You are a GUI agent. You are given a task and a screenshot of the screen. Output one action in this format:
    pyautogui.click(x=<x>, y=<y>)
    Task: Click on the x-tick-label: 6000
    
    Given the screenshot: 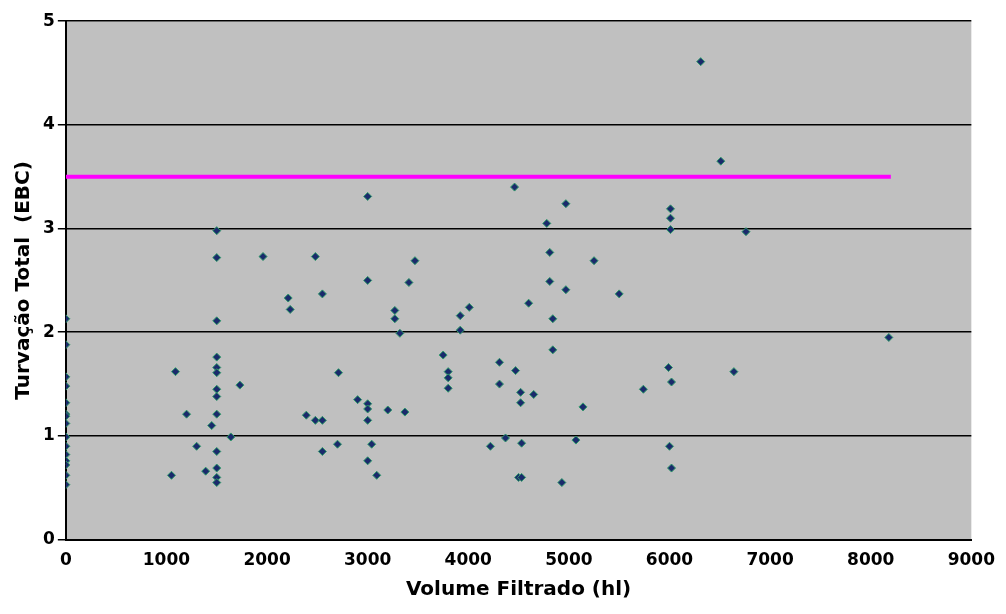 What is the action you would take?
    pyautogui.click(x=669, y=559)
    